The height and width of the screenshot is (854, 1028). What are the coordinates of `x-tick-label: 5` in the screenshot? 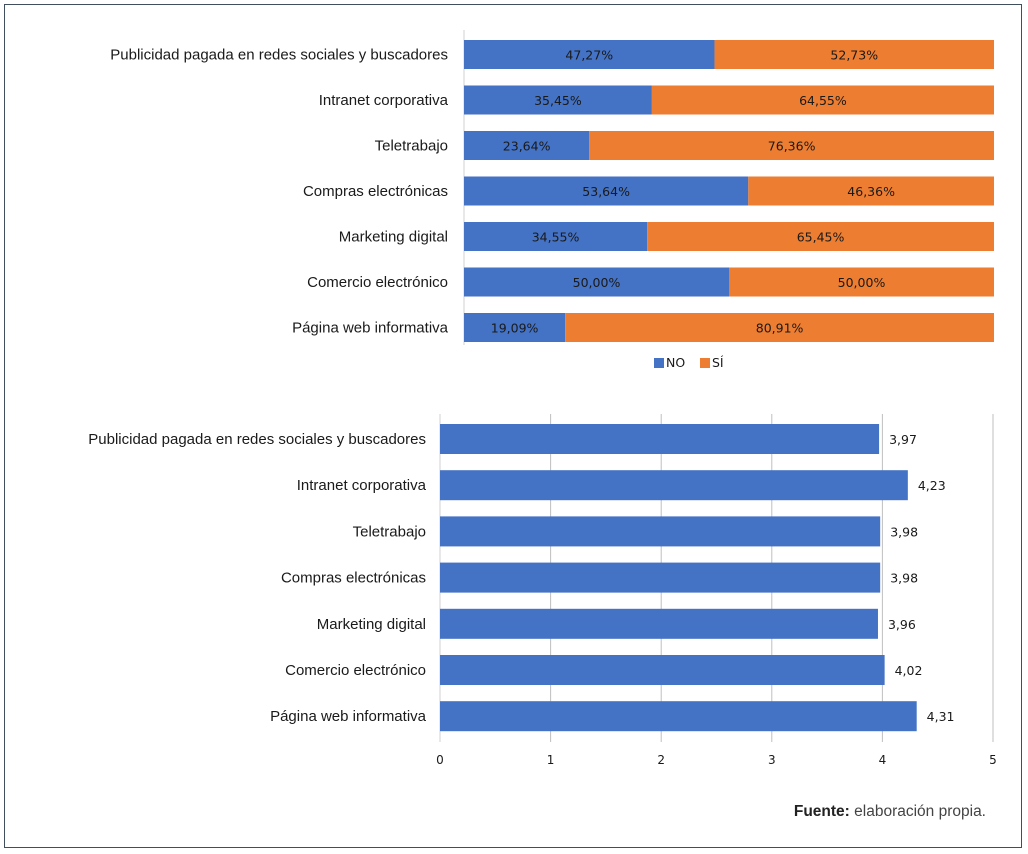 It's located at (993, 760).